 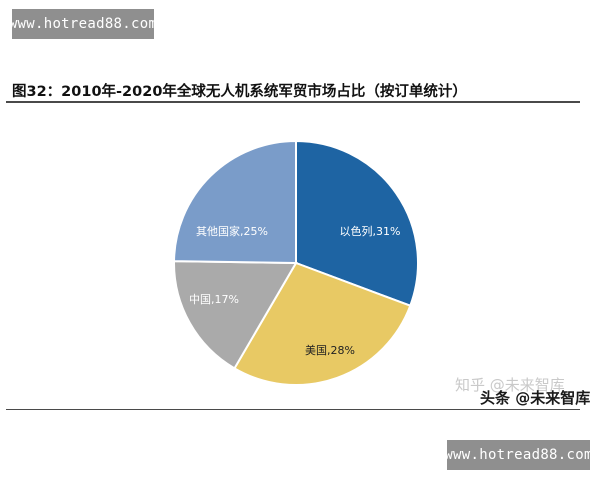 I want to click on watermark-top: www.hotread88.com, so click(x=83, y=24).